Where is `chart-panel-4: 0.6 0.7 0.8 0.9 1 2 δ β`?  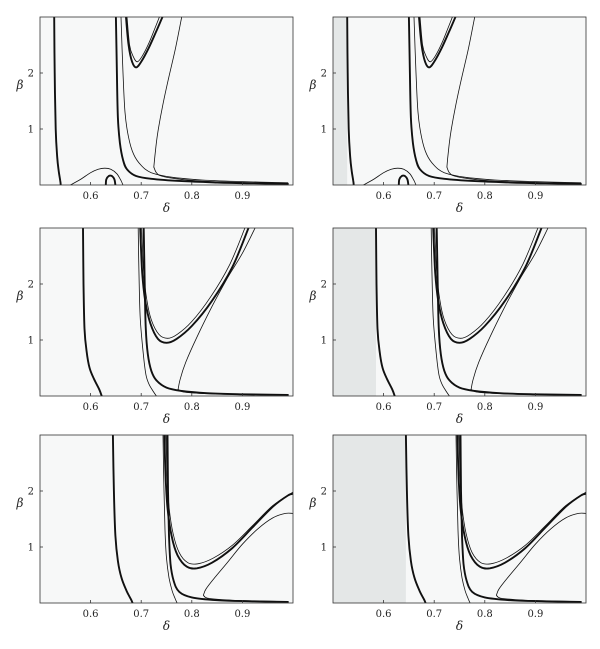
chart-panel-4: 0.6 0.7 0.8 0.9 1 2 δ β is located at coordinates (448, 326).